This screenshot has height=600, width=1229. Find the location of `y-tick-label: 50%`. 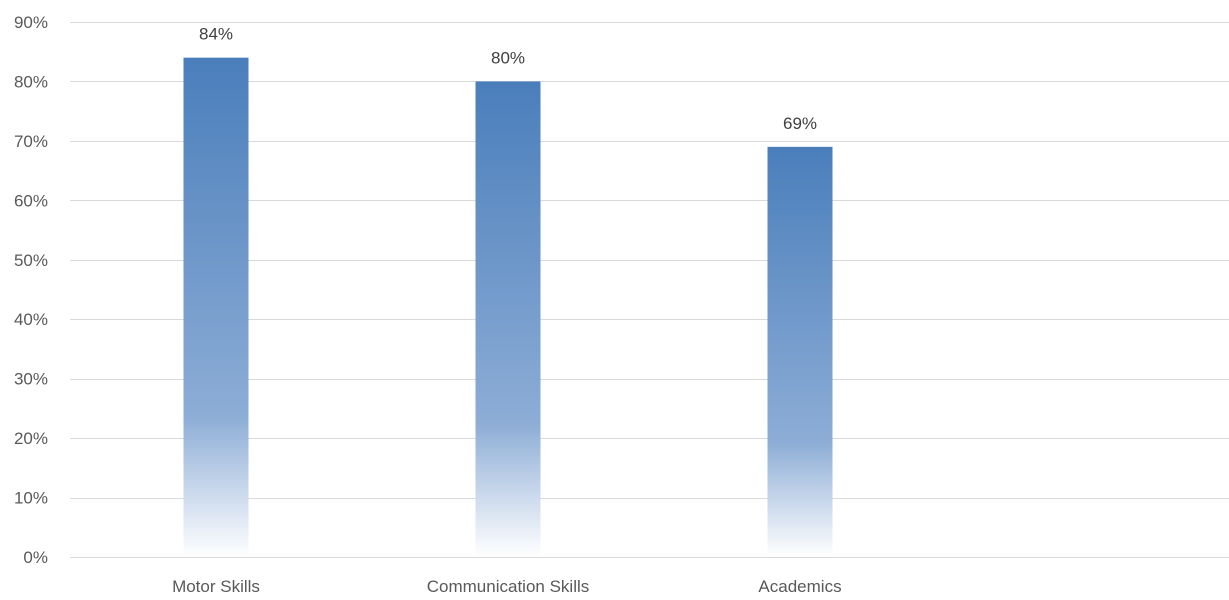

y-tick-label: 50% is located at coordinates (31, 260).